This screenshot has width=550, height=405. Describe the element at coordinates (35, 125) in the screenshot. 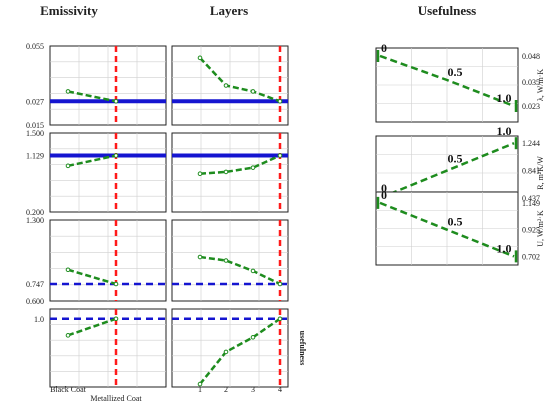

I see `row-0-tick-label: 0.015` at that location.